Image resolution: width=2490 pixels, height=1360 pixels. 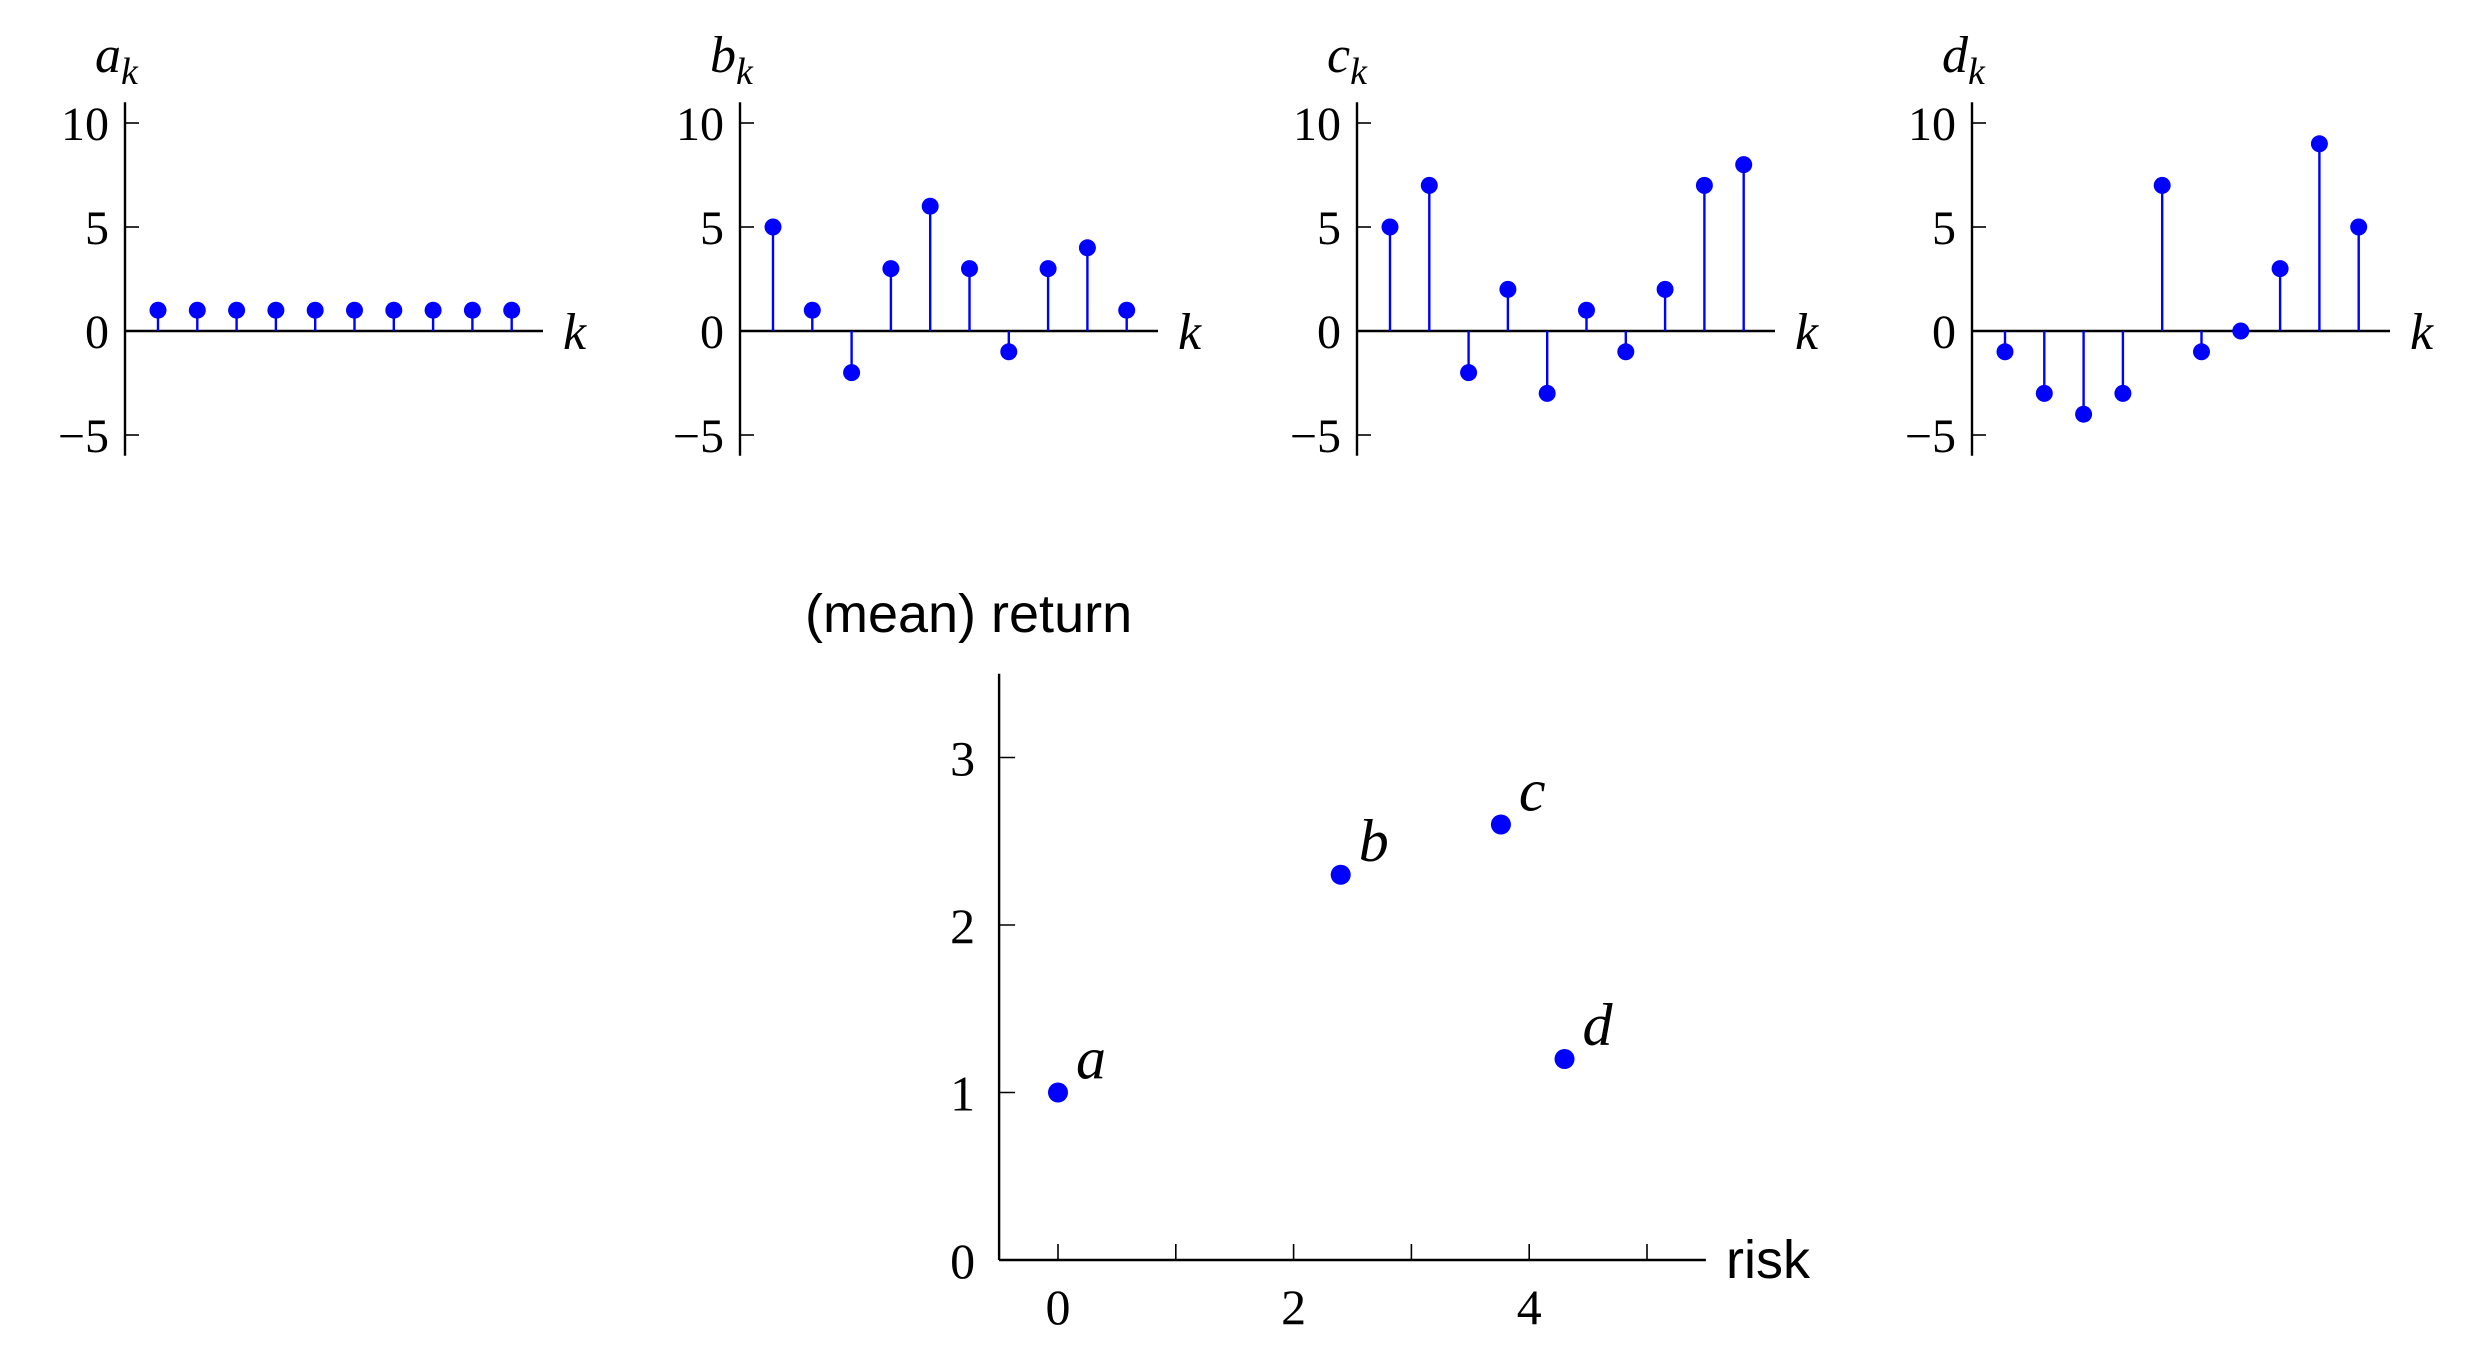 What do you see at coordinates (962, 926) in the screenshot?
I see `y-tick-label: 2` at bounding box center [962, 926].